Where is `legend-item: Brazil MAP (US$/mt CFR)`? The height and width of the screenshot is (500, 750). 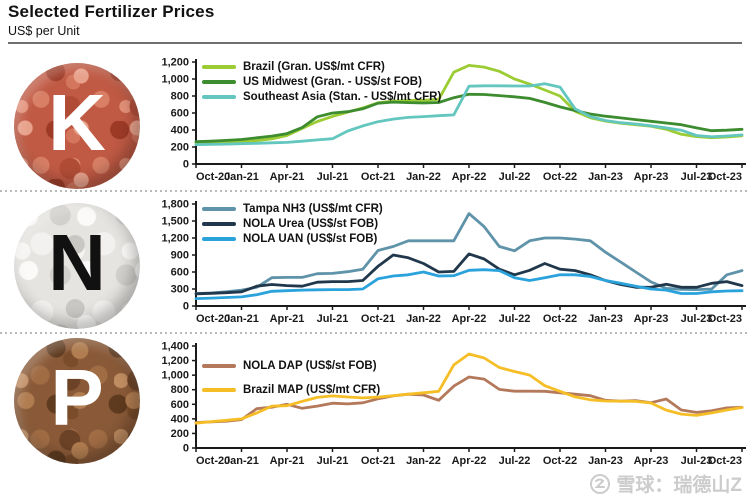 legend-item: Brazil MAP (US$/mt CFR) is located at coordinates (291, 390).